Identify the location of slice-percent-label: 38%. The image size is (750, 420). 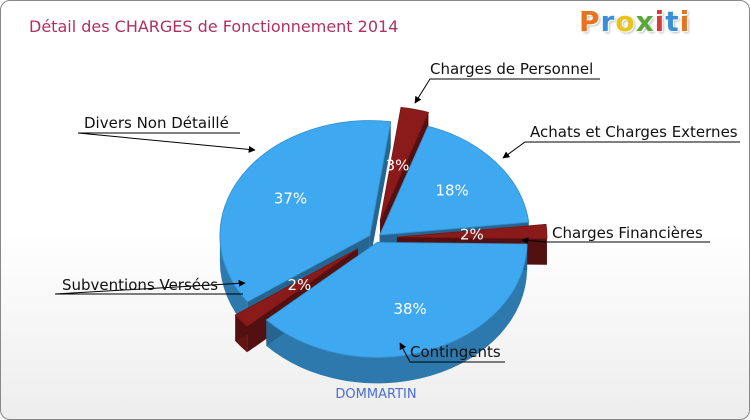
(409, 309).